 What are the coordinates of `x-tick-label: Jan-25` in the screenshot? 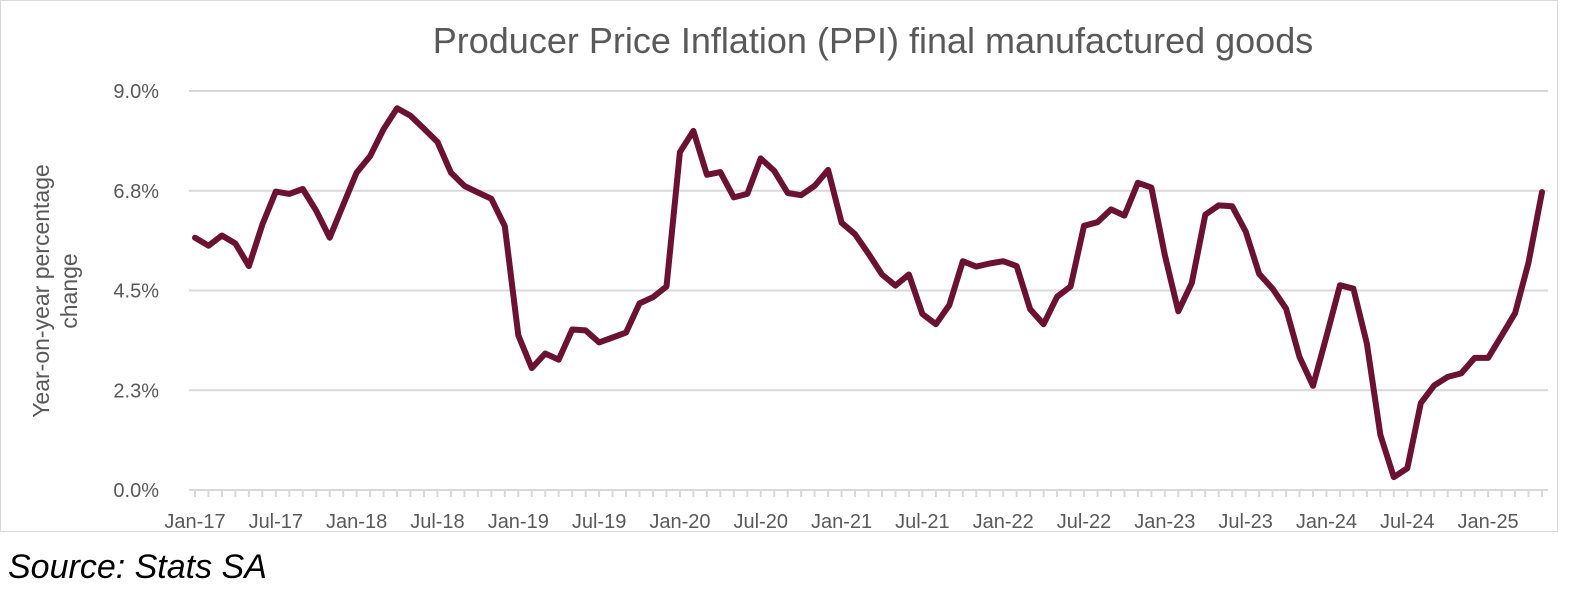 It's located at (1488, 522).